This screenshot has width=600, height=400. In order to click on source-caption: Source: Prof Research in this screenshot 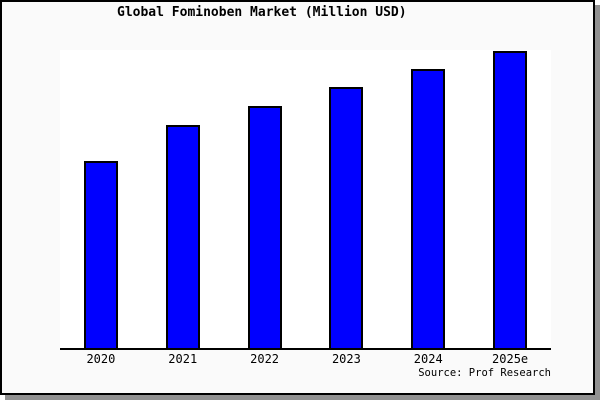, I will do `click(484, 373)`.